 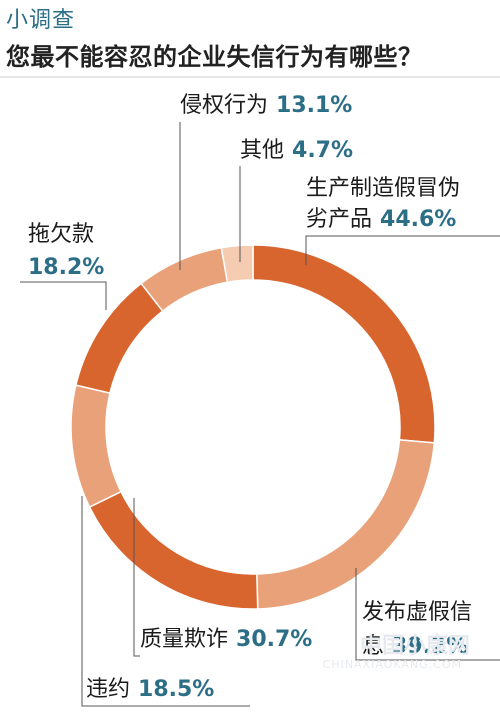 I want to click on label-name-other: 其他 4.7%, so click(x=296, y=150).